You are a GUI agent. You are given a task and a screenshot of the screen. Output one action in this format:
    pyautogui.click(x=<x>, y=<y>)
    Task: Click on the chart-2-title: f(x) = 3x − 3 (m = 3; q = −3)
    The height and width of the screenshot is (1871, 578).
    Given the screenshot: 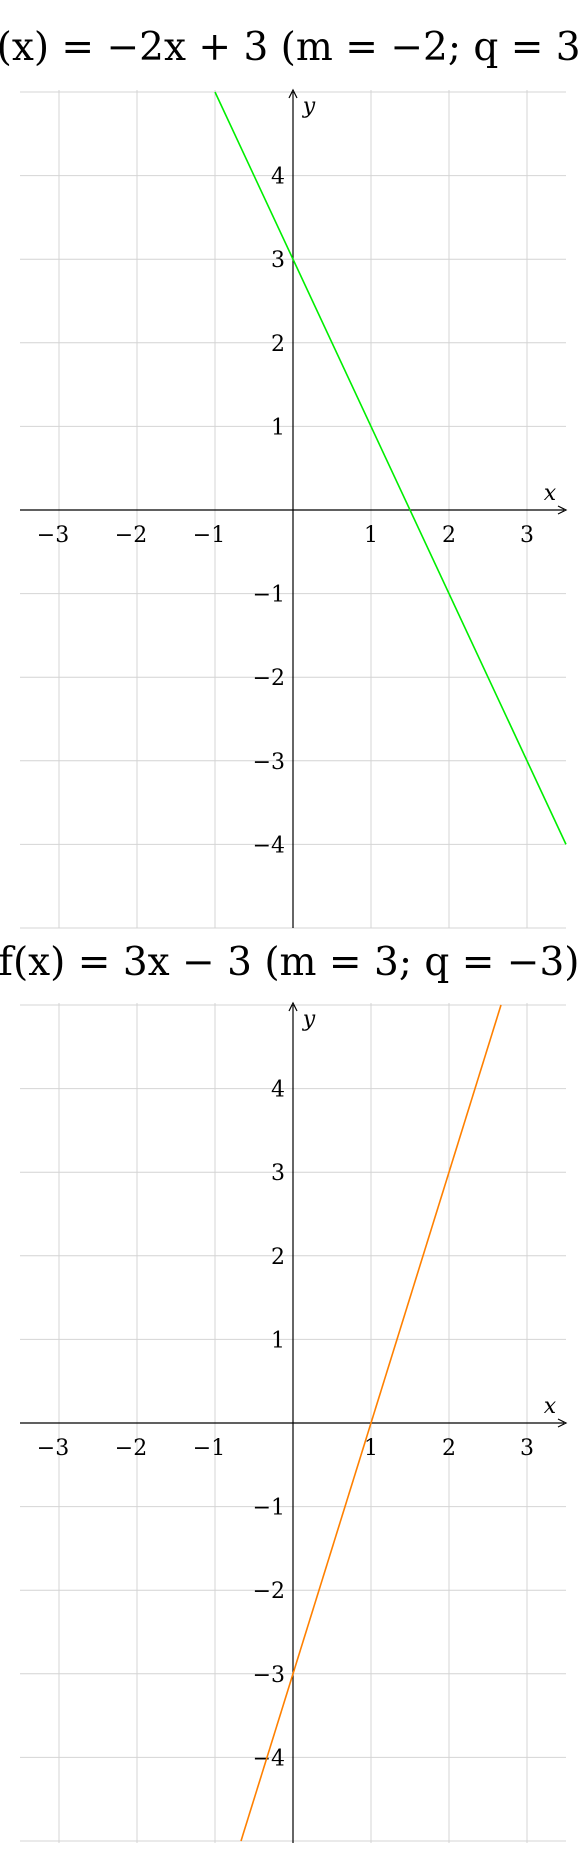 What is the action you would take?
    pyautogui.click(x=289, y=962)
    